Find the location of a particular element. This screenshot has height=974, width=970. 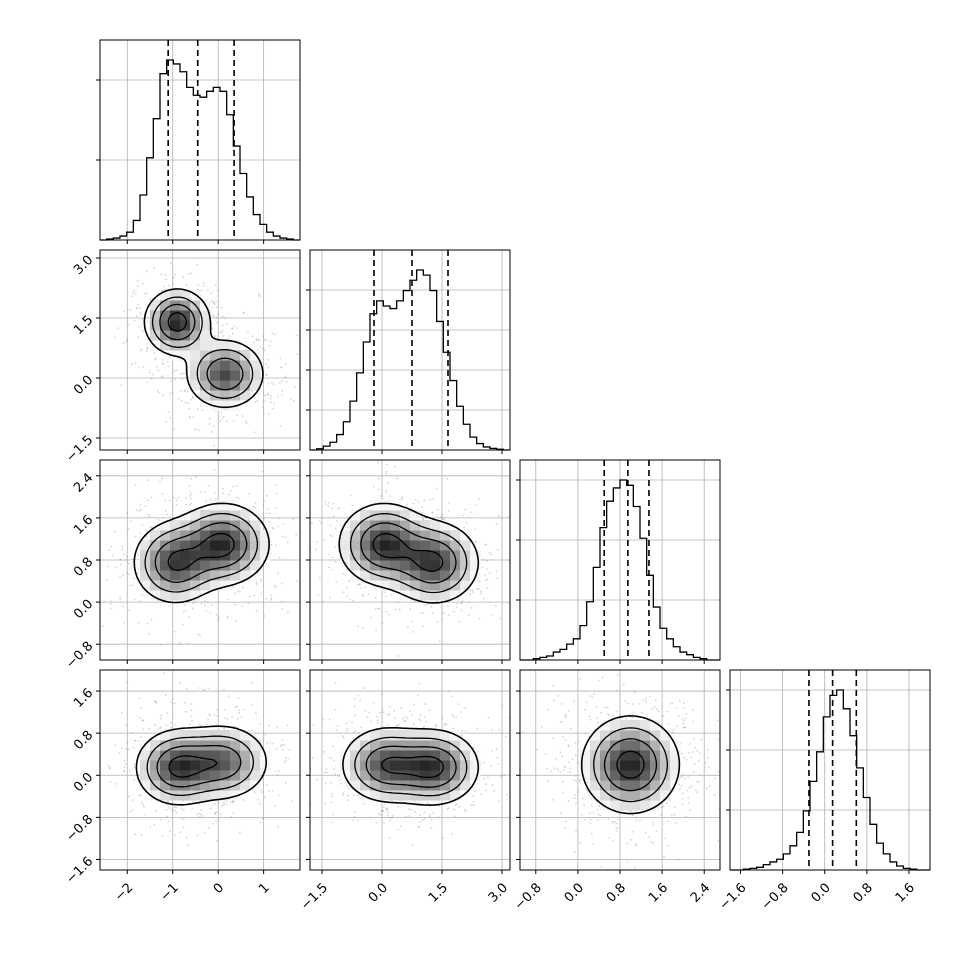

panel-2-3-density-cell is located at coordinates (645, 755).